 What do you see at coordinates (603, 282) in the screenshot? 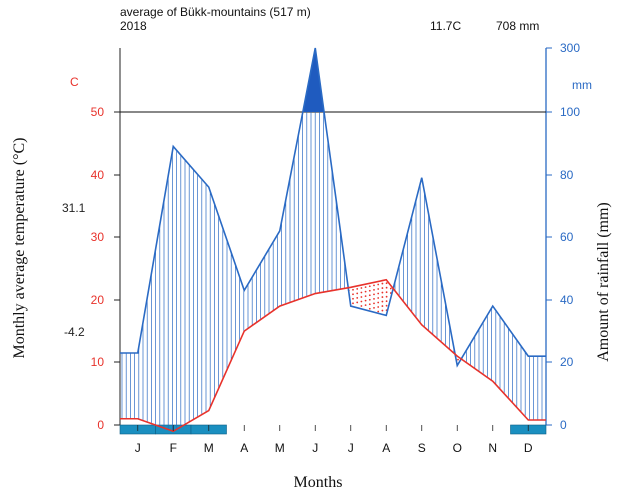
I see `right-axis-title: Amount of rainfall (mm)` at bounding box center [603, 282].